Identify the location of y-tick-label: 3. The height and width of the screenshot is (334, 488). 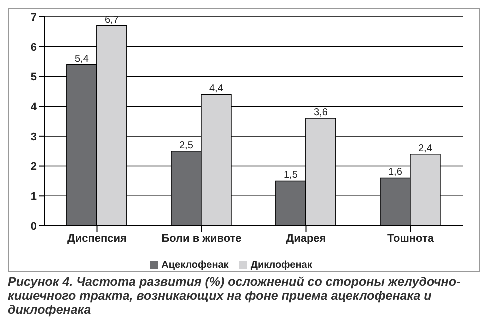
(33, 137).